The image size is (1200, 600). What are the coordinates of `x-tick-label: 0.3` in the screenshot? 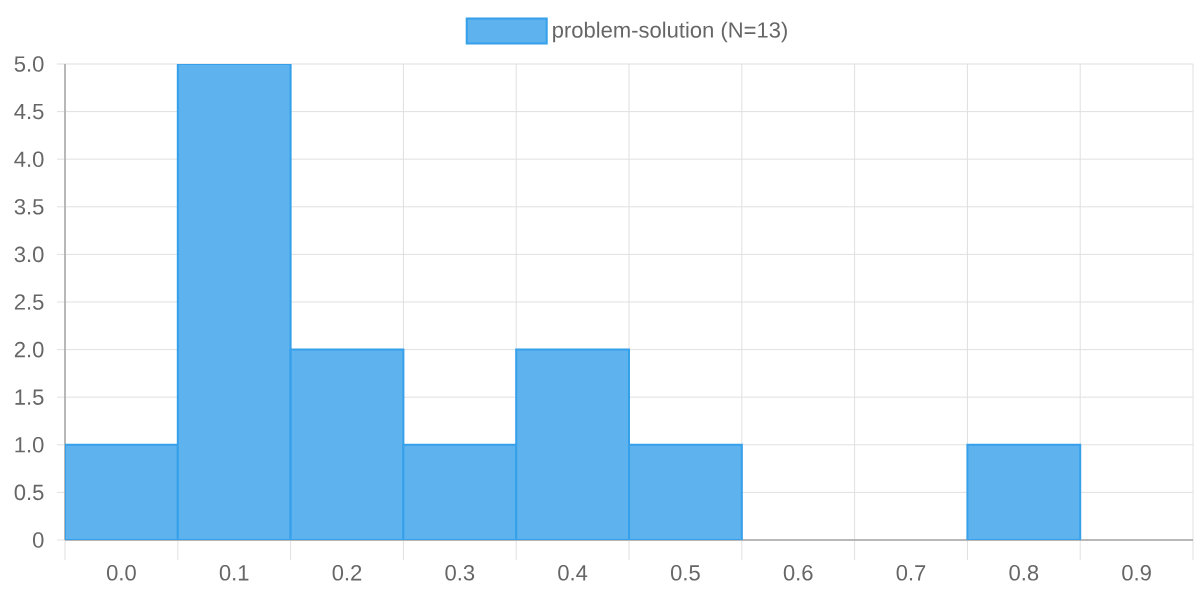 It's located at (460, 573).